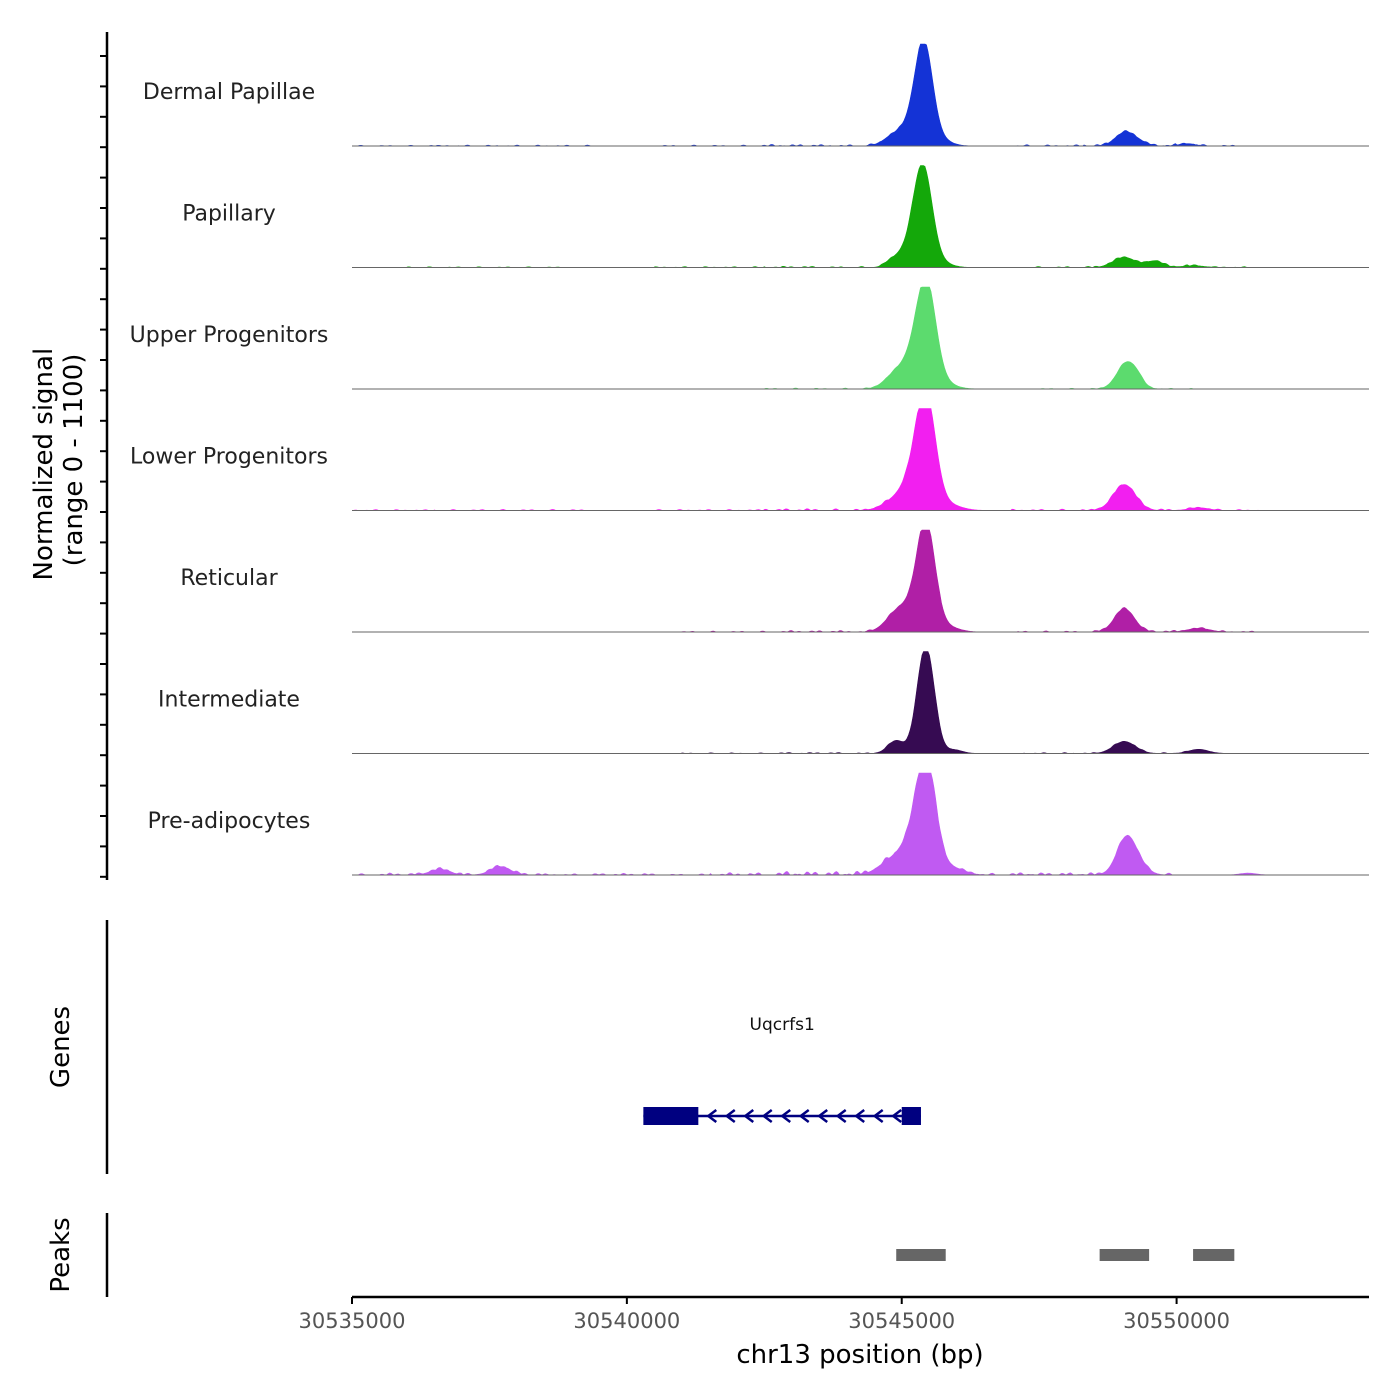 This screenshot has height=1400, width=1400. Describe the element at coordinates (859, 1355) in the screenshot. I see `x-axis-title: chr13 position (bp)` at that location.